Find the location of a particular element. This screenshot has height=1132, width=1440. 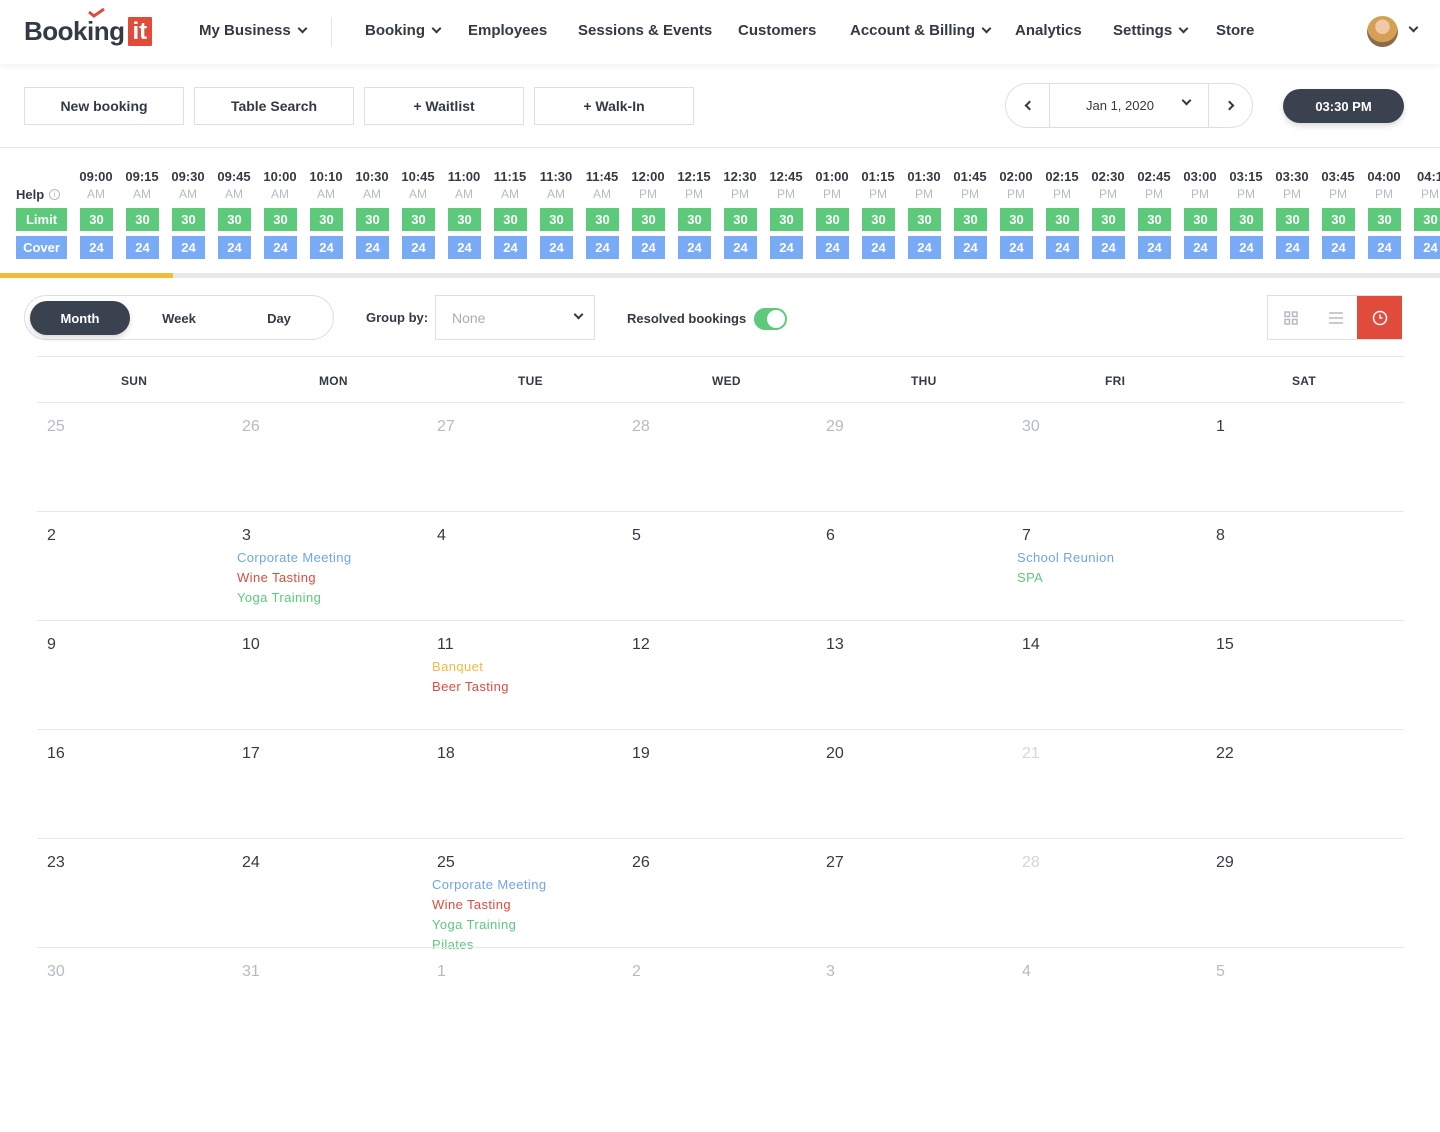

nav-booking: Booking is located at coordinates (403, 30).